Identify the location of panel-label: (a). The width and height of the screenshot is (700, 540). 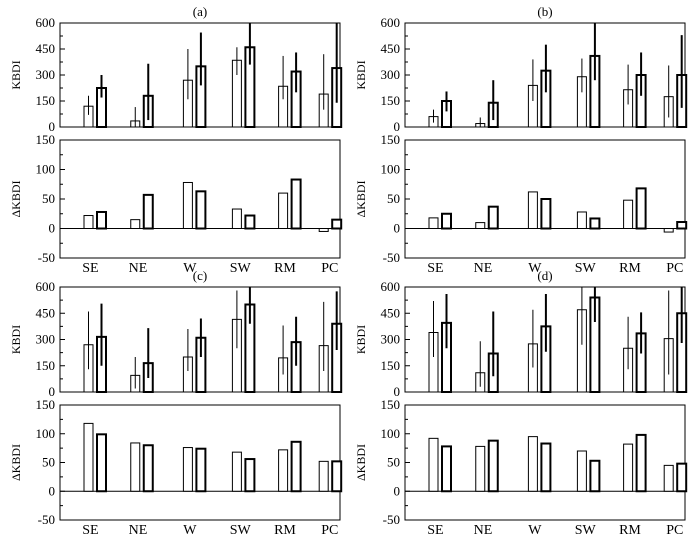
(200, 11).